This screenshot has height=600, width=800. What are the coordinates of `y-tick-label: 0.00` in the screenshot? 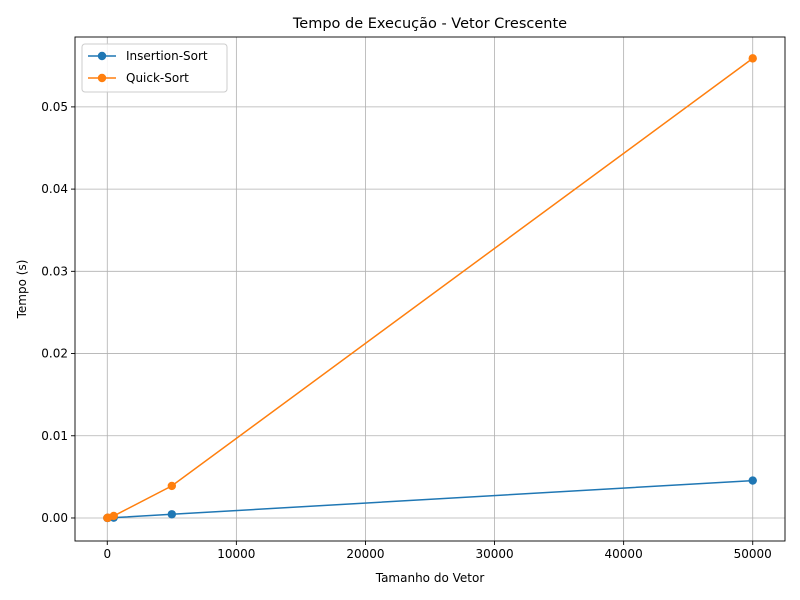 It's located at (54, 518).